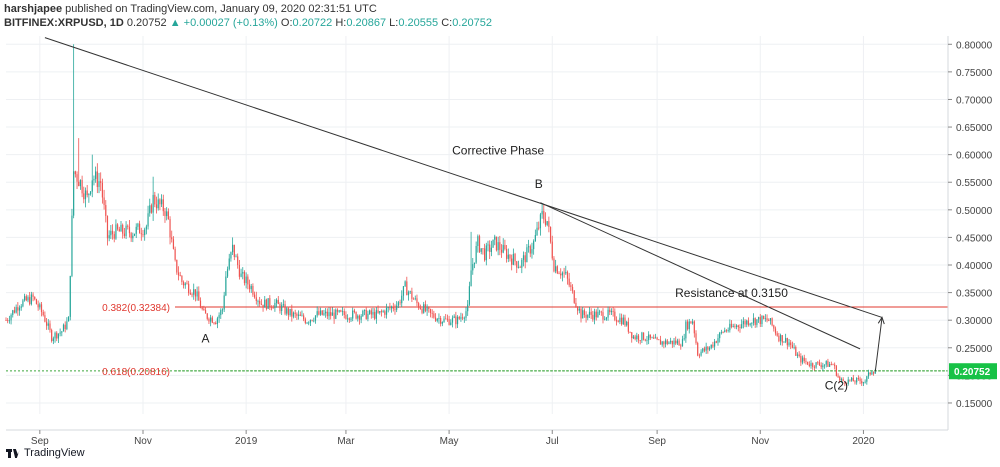 The height and width of the screenshot is (467, 1000). I want to click on projection-arrow, so click(878, 344).